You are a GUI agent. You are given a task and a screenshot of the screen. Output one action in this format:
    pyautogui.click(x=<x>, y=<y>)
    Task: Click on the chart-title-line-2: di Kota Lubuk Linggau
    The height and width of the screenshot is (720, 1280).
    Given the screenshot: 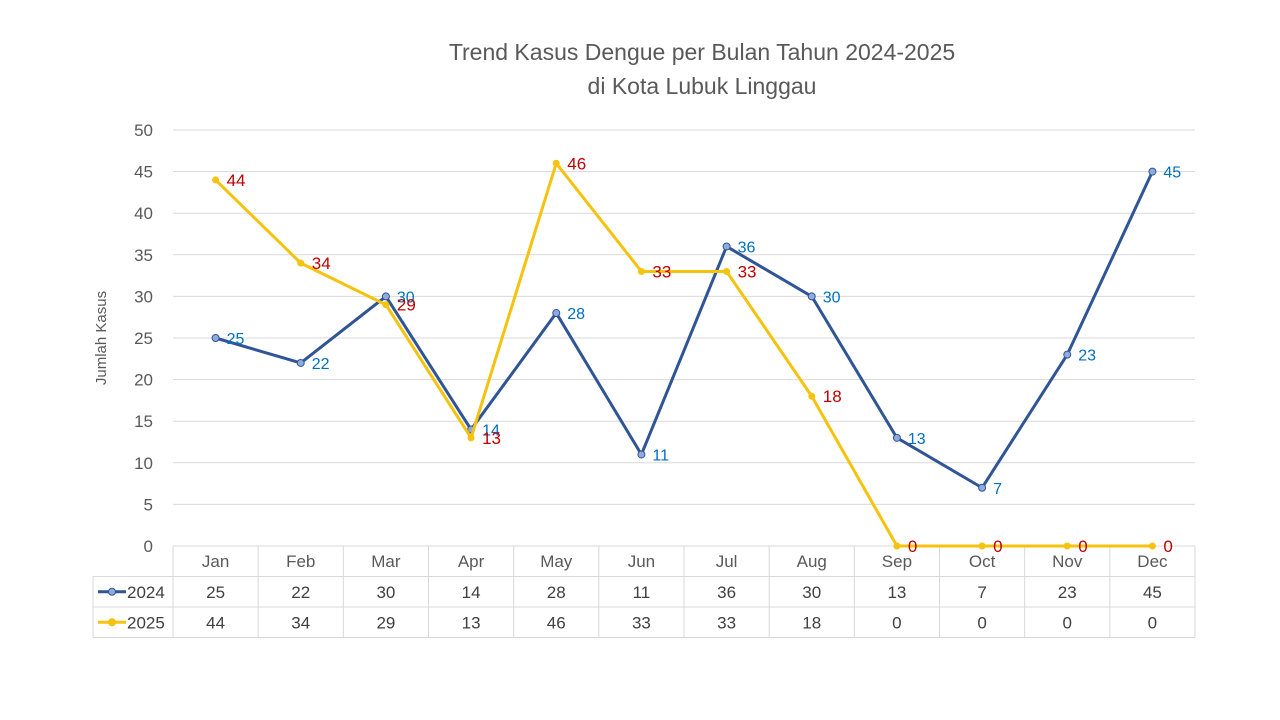 What is the action you would take?
    pyautogui.click(x=702, y=86)
    